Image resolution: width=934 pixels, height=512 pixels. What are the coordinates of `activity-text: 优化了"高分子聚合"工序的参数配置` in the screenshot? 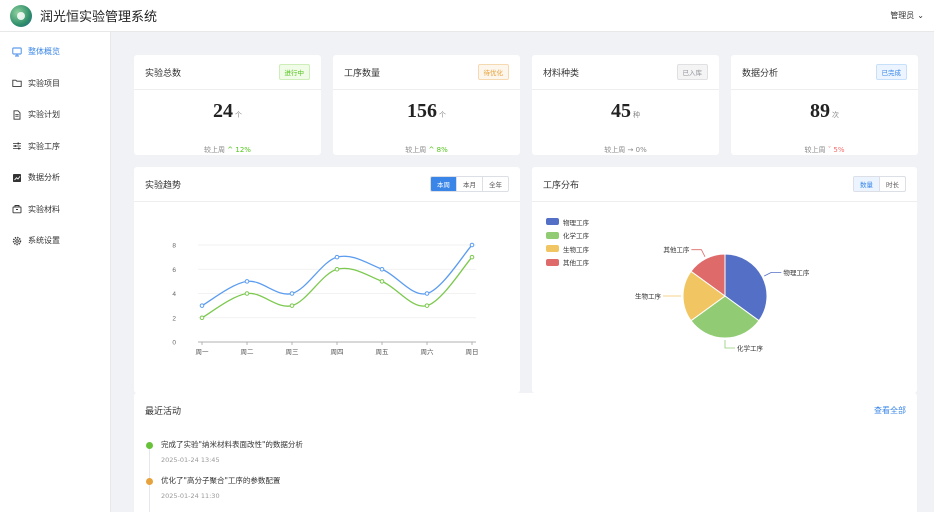 It's located at (221, 480).